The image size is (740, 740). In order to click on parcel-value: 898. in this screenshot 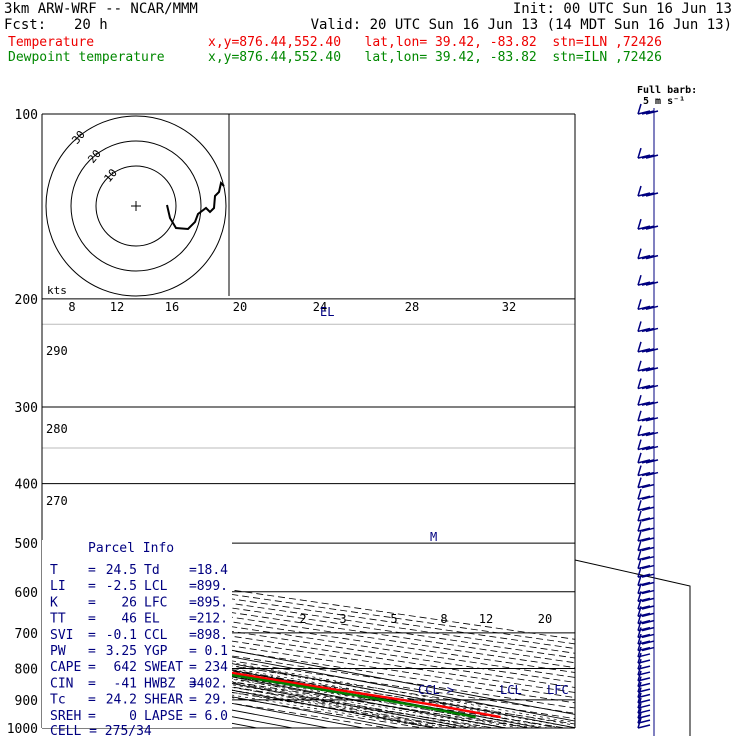, I will do `click(212, 635)`.